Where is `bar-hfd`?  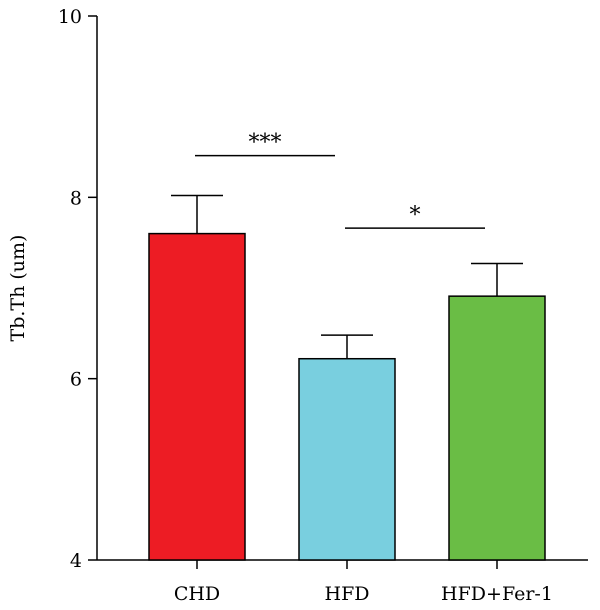
bar-hfd is located at coordinates (347, 459).